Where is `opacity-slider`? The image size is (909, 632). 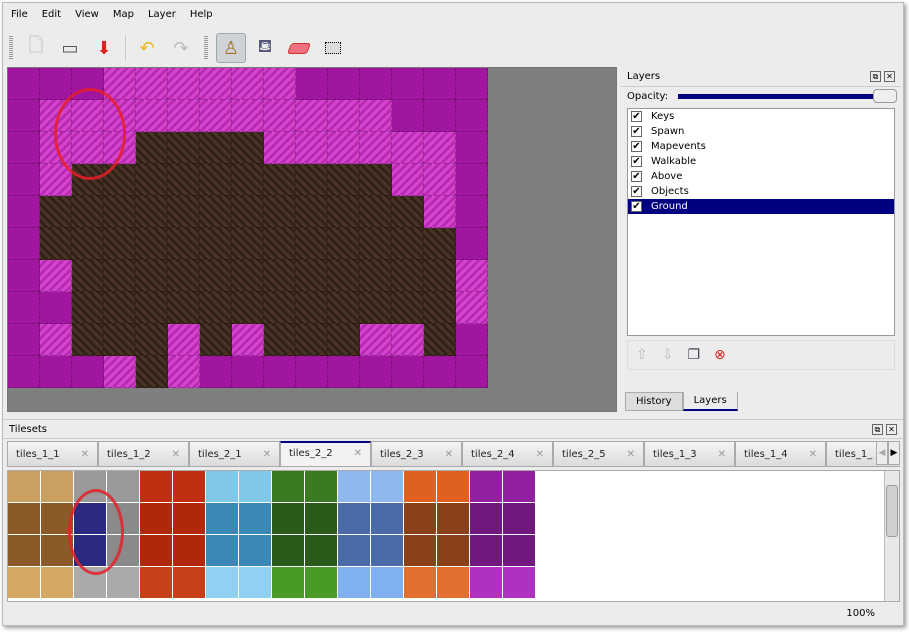 opacity-slider is located at coordinates (787, 96).